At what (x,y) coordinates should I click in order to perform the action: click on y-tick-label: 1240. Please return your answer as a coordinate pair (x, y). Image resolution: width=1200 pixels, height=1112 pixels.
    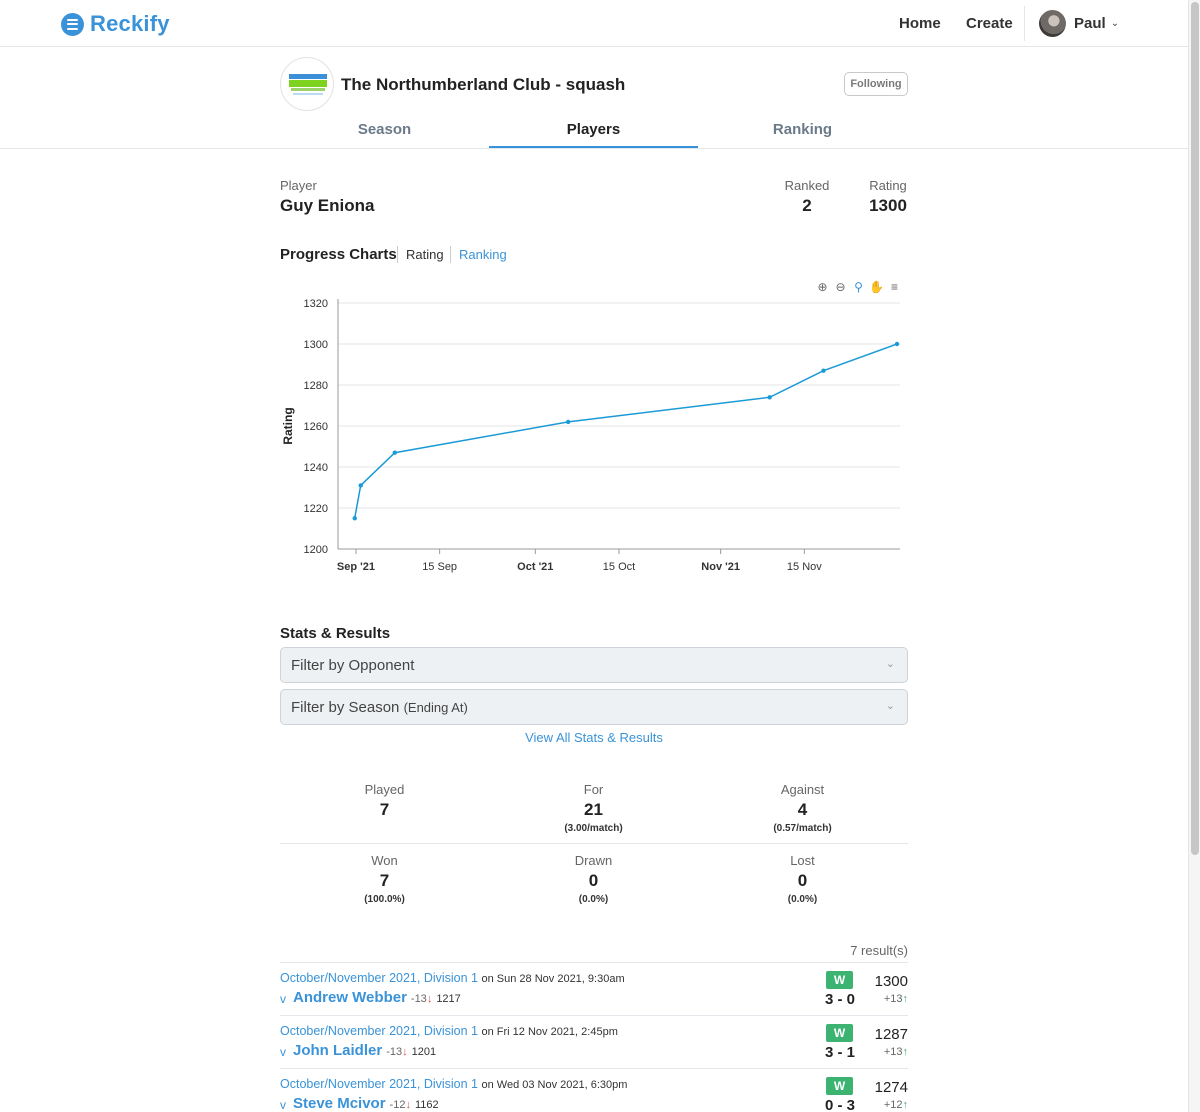
    Looking at the image, I should click on (316, 468).